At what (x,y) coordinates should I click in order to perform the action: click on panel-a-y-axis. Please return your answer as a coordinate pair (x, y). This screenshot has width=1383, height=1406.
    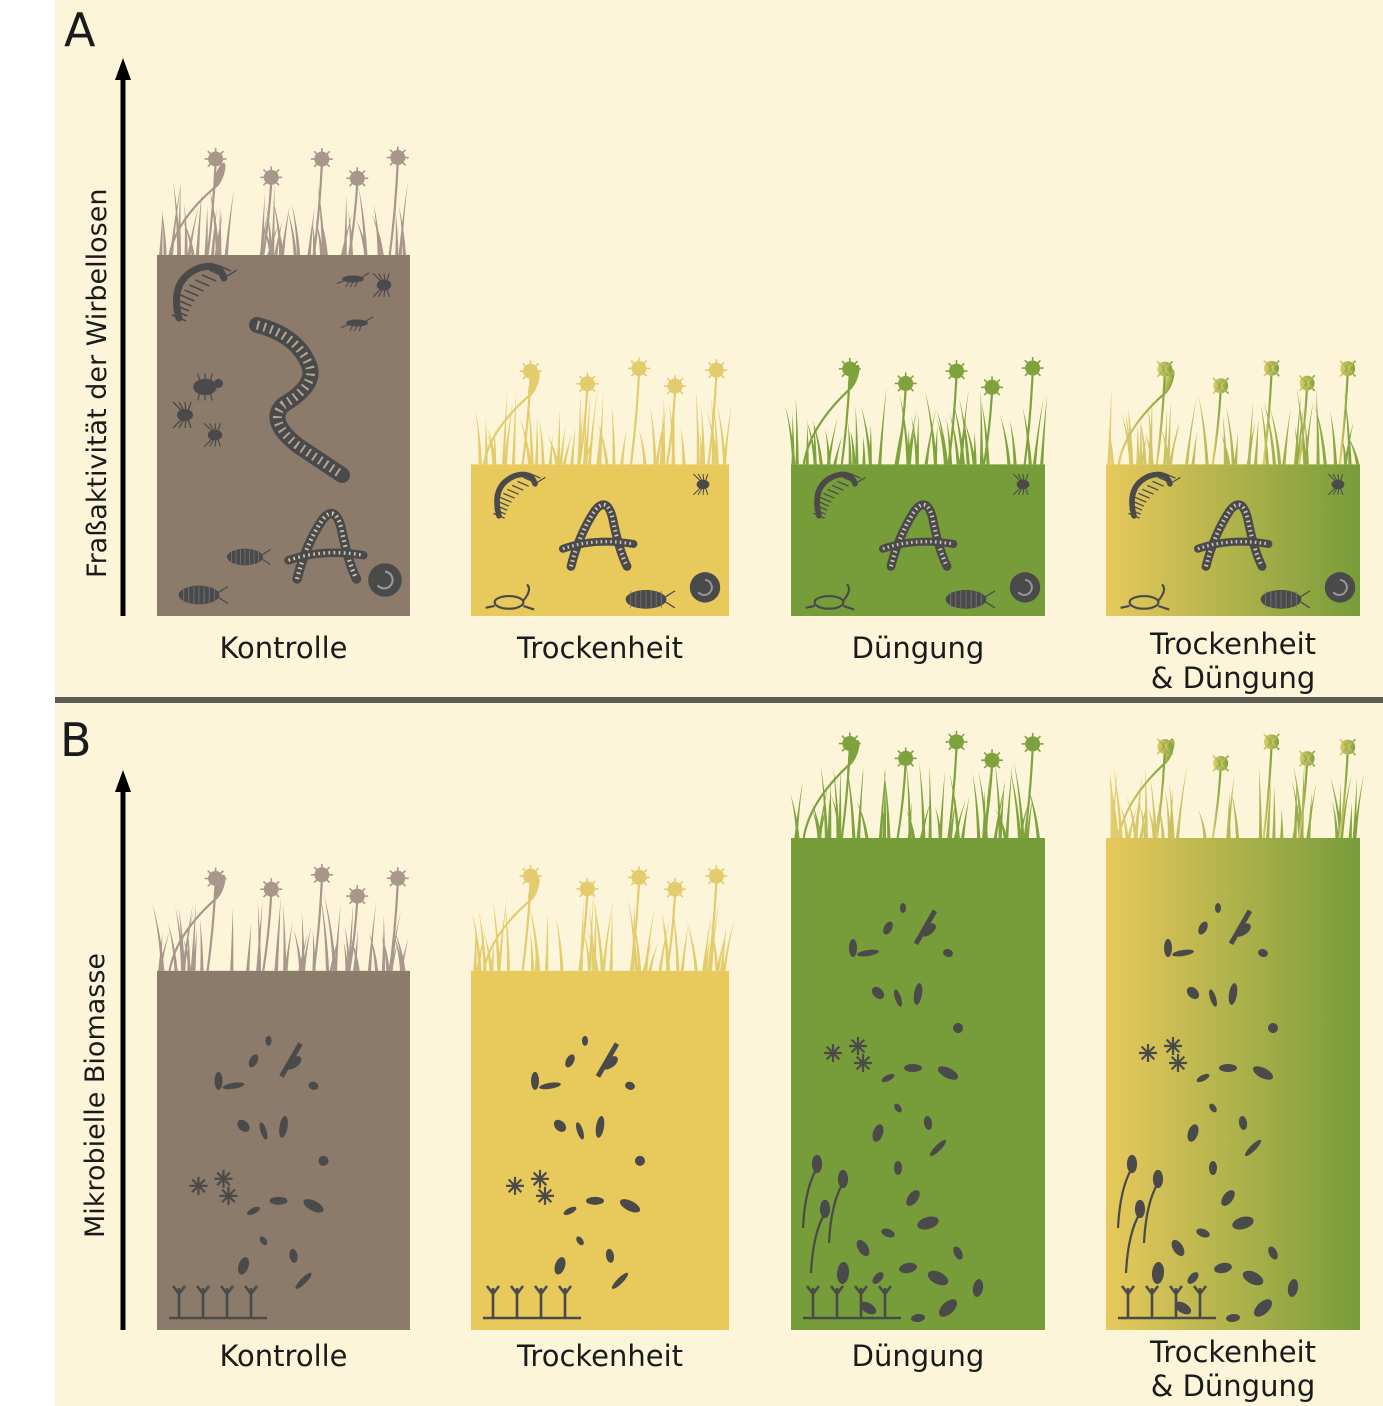
    Looking at the image, I should click on (123, 337).